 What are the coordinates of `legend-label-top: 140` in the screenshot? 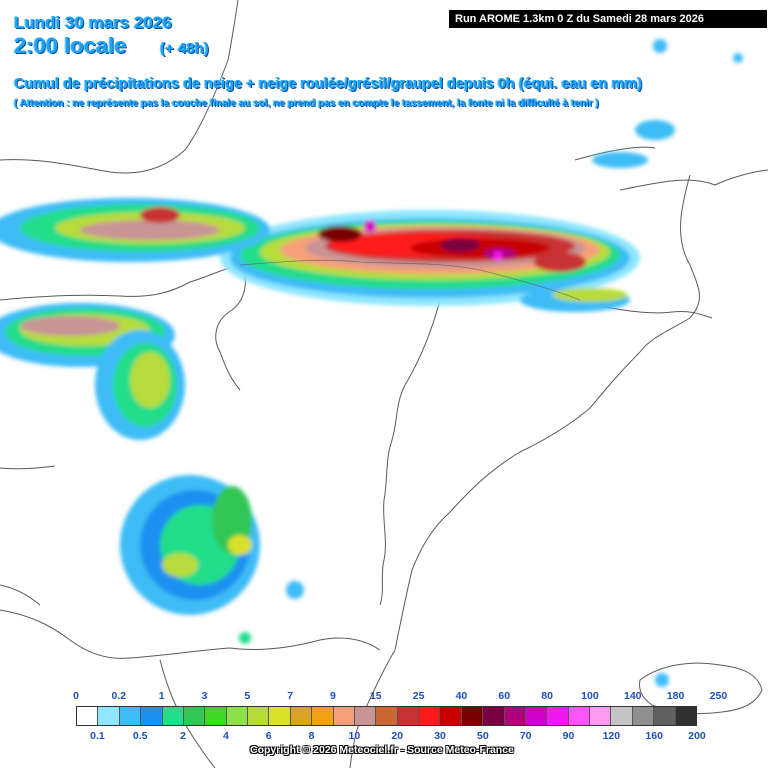 It's located at (632, 696).